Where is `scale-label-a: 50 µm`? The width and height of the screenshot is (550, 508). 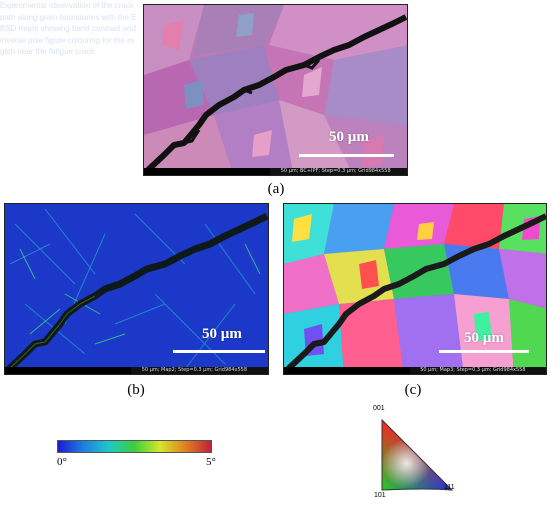 scale-label-a: 50 µm is located at coordinates (349, 137).